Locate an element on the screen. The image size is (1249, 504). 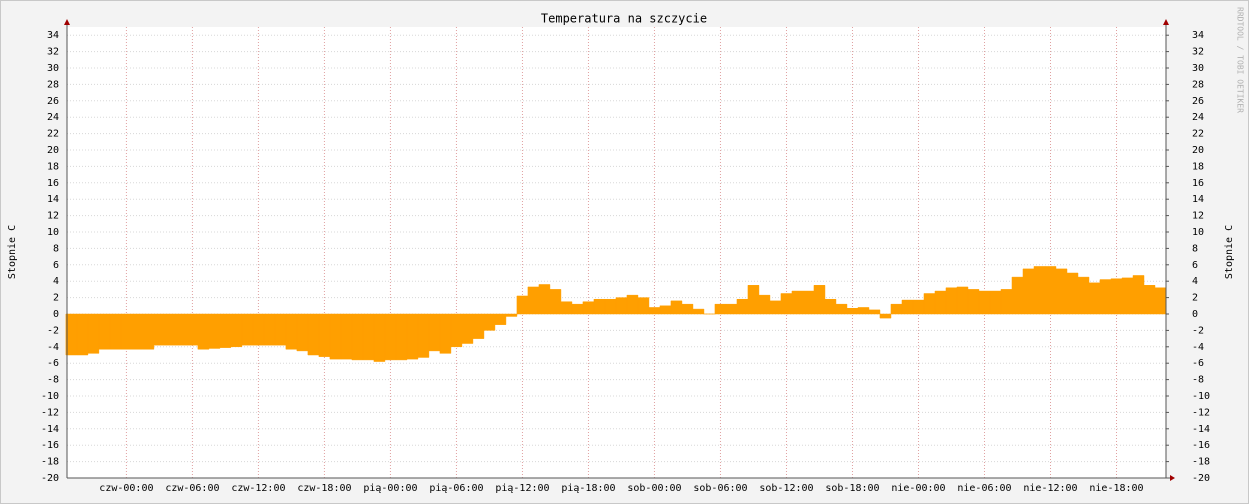
y-tick-label: 16 is located at coordinates (53, 183).